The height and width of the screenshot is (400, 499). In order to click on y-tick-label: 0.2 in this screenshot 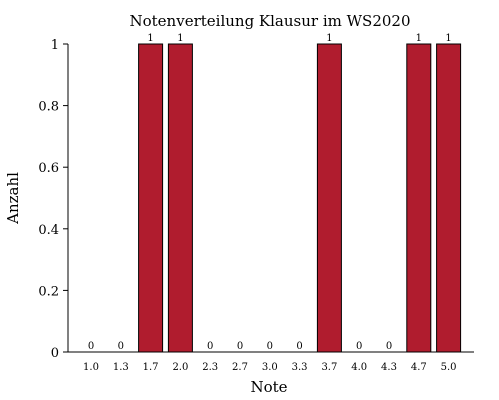, I will do `click(48, 291)`.